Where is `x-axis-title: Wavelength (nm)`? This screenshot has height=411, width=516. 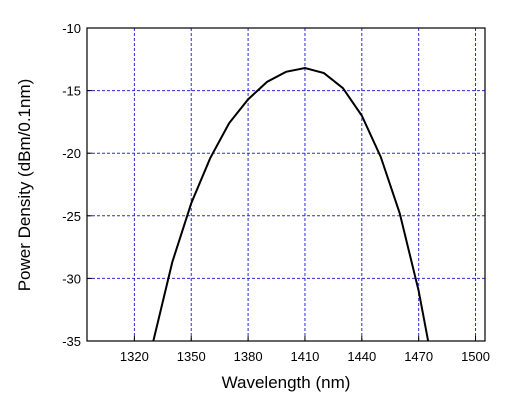
x-axis-title: Wavelength (nm) is located at coordinates (286, 382).